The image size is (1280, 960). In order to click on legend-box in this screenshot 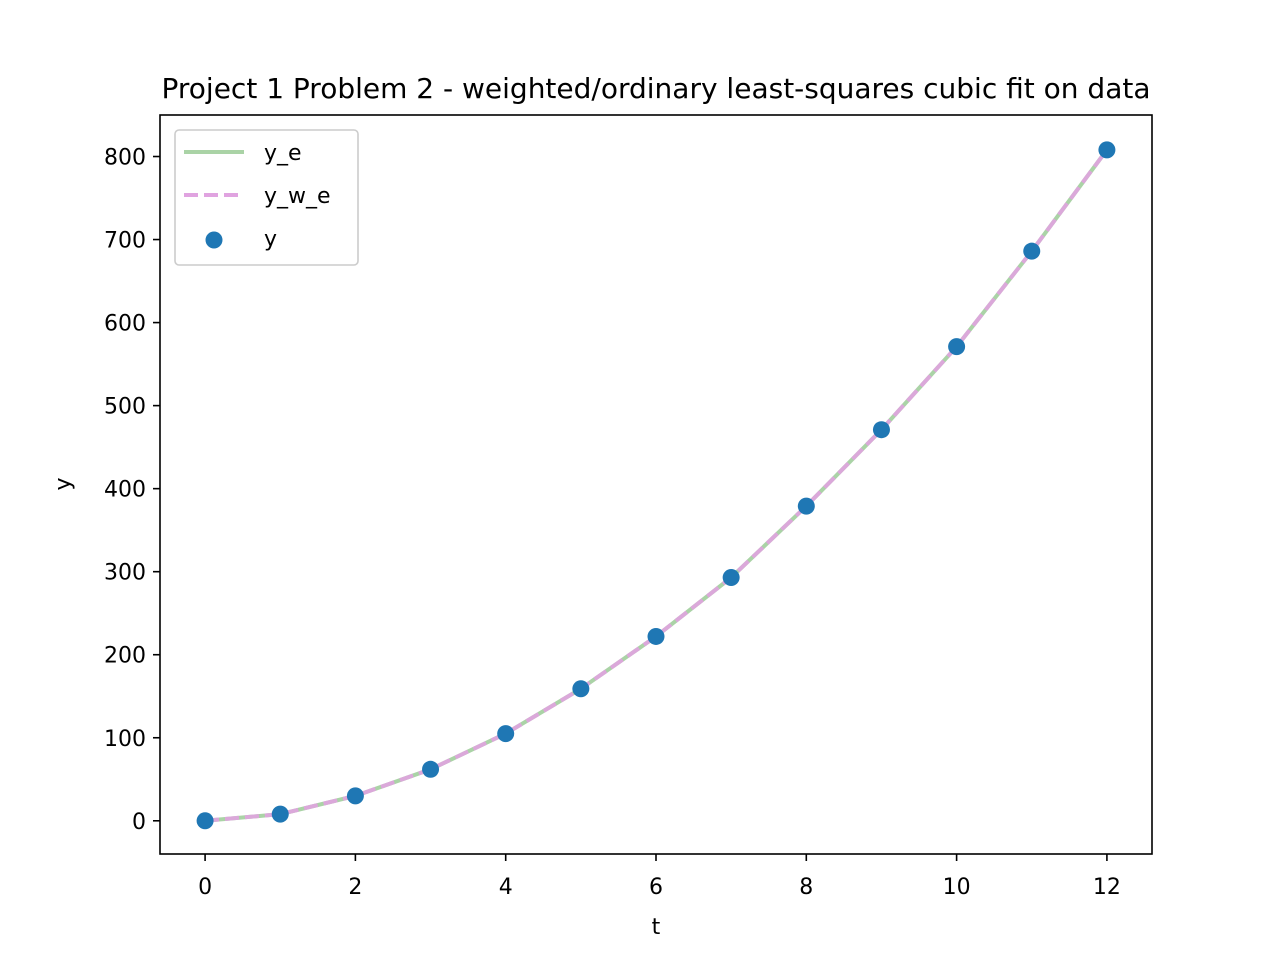, I will do `click(266, 197)`.